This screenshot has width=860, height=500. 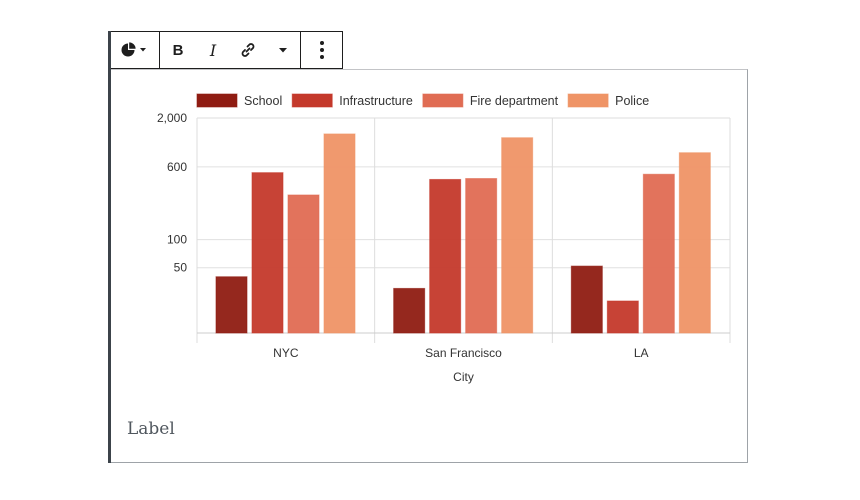 I want to click on options-group, so click(x=321, y=50).